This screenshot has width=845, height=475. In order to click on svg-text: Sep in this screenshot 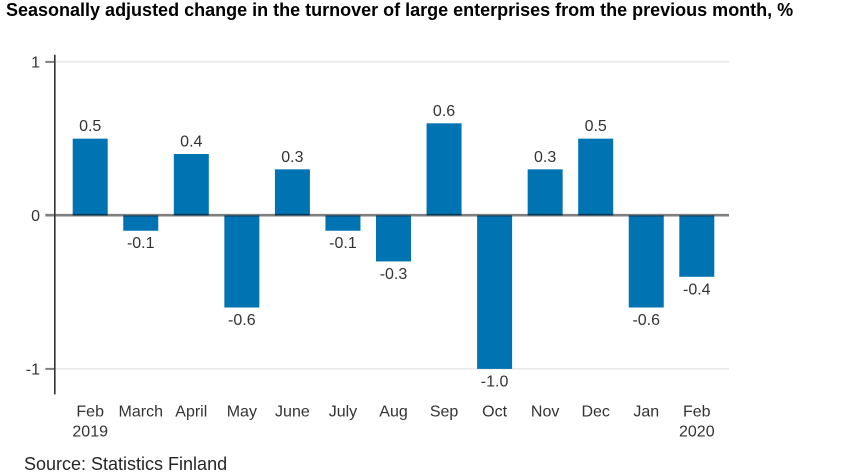, I will do `click(444, 412)`.